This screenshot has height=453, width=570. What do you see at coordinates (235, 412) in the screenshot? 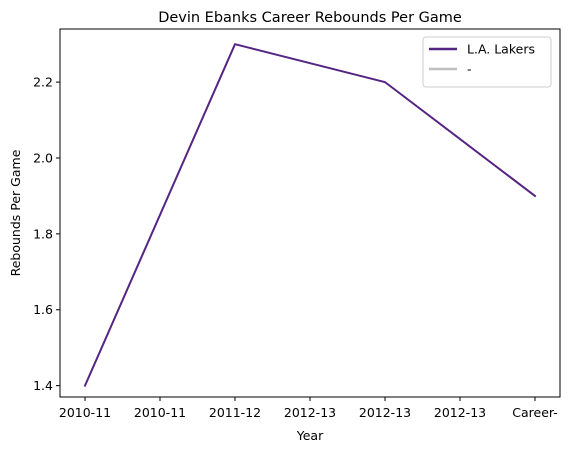
I see `x-tick-label: 2011-12` at bounding box center [235, 412].